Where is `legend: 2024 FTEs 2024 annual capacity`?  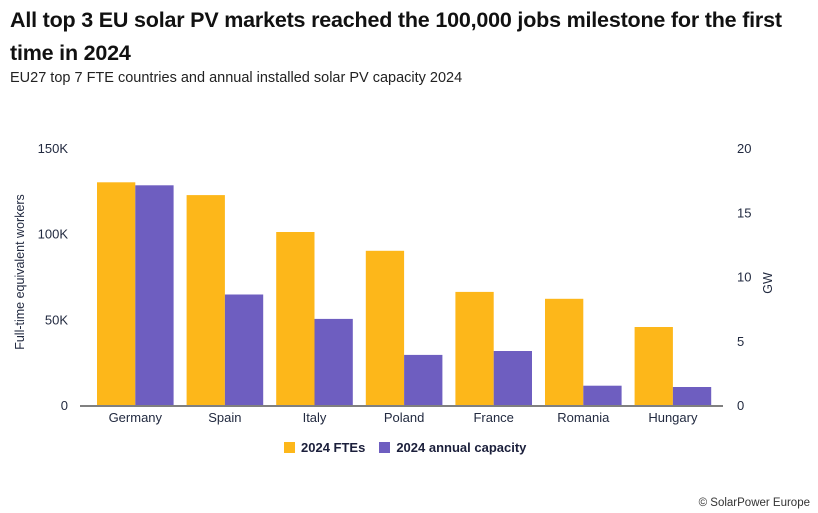 legend: 2024 FTEs 2024 annual capacity is located at coordinates (405, 447).